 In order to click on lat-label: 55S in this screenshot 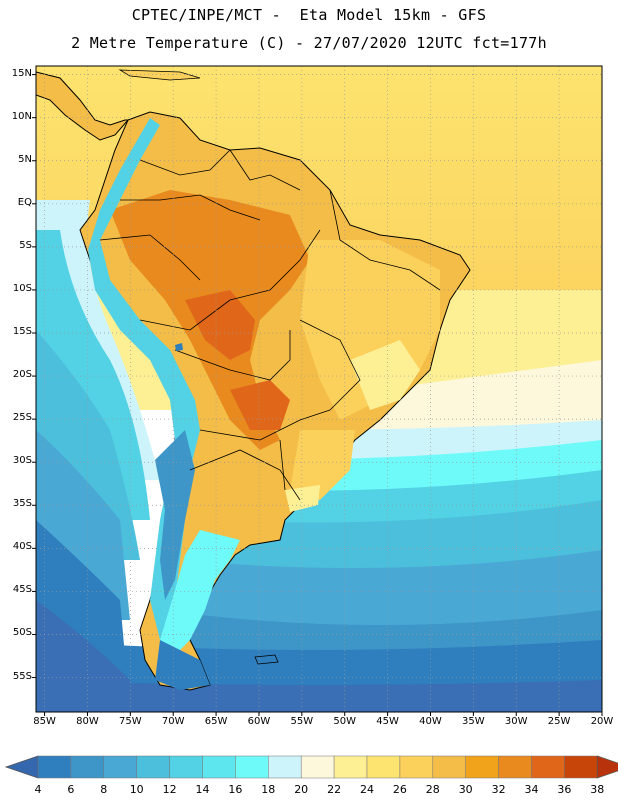, I will do `click(22, 676)`.